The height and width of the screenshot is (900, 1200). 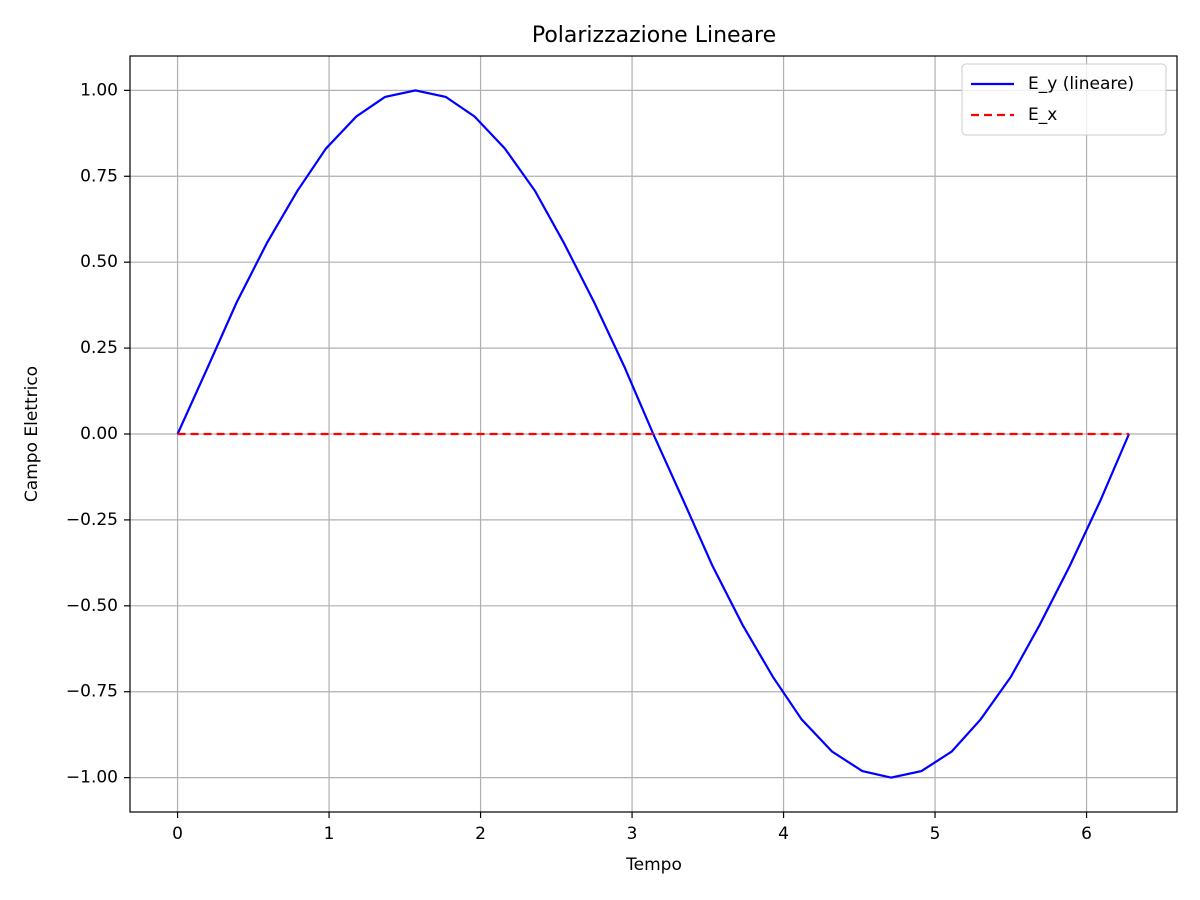 What do you see at coordinates (654, 35) in the screenshot?
I see `chart-title: Polarizzazione Lineare` at bounding box center [654, 35].